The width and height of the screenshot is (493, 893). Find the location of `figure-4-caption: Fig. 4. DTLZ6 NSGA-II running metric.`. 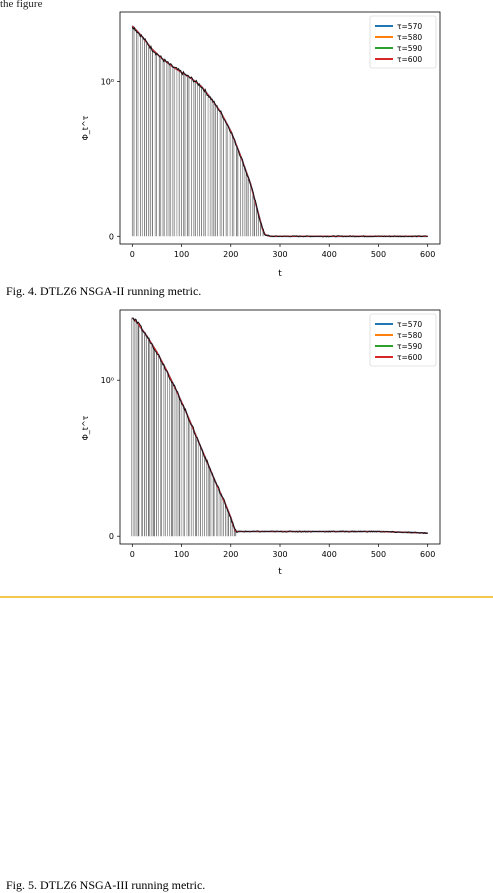

figure-4-caption: Fig. 4. DTLZ6 NSGA-II running metric. is located at coordinates (104, 291).